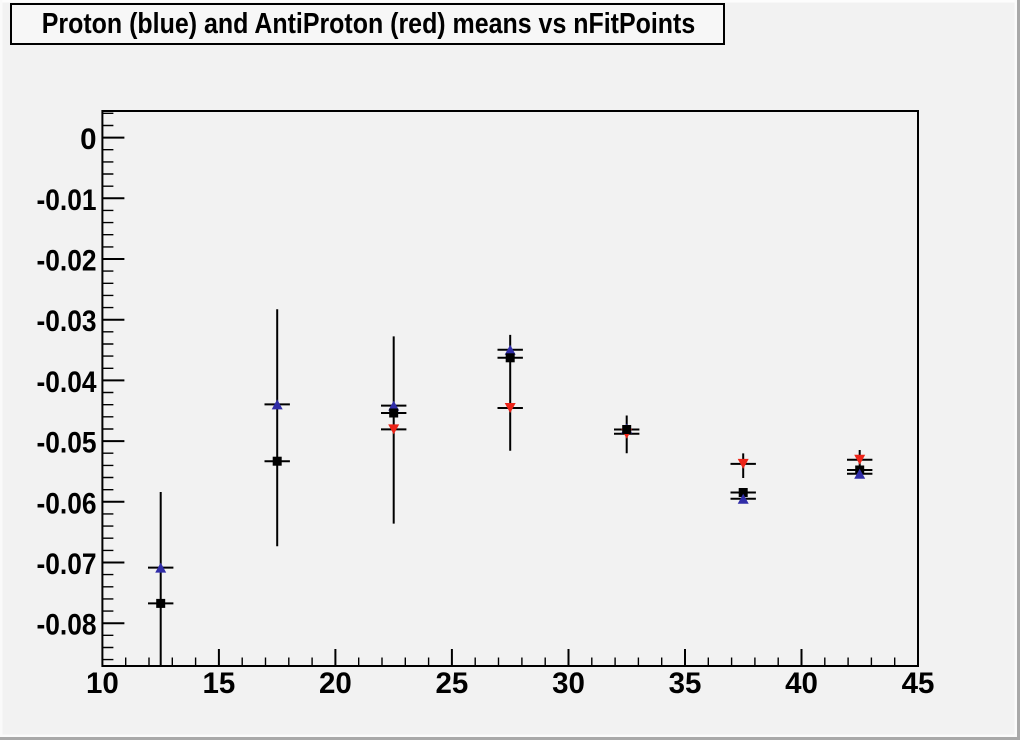 The width and height of the screenshot is (1020, 740). Describe the element at coordinates (67, 200) in the screenshot. I see `svg-text: -0.01` at that location.